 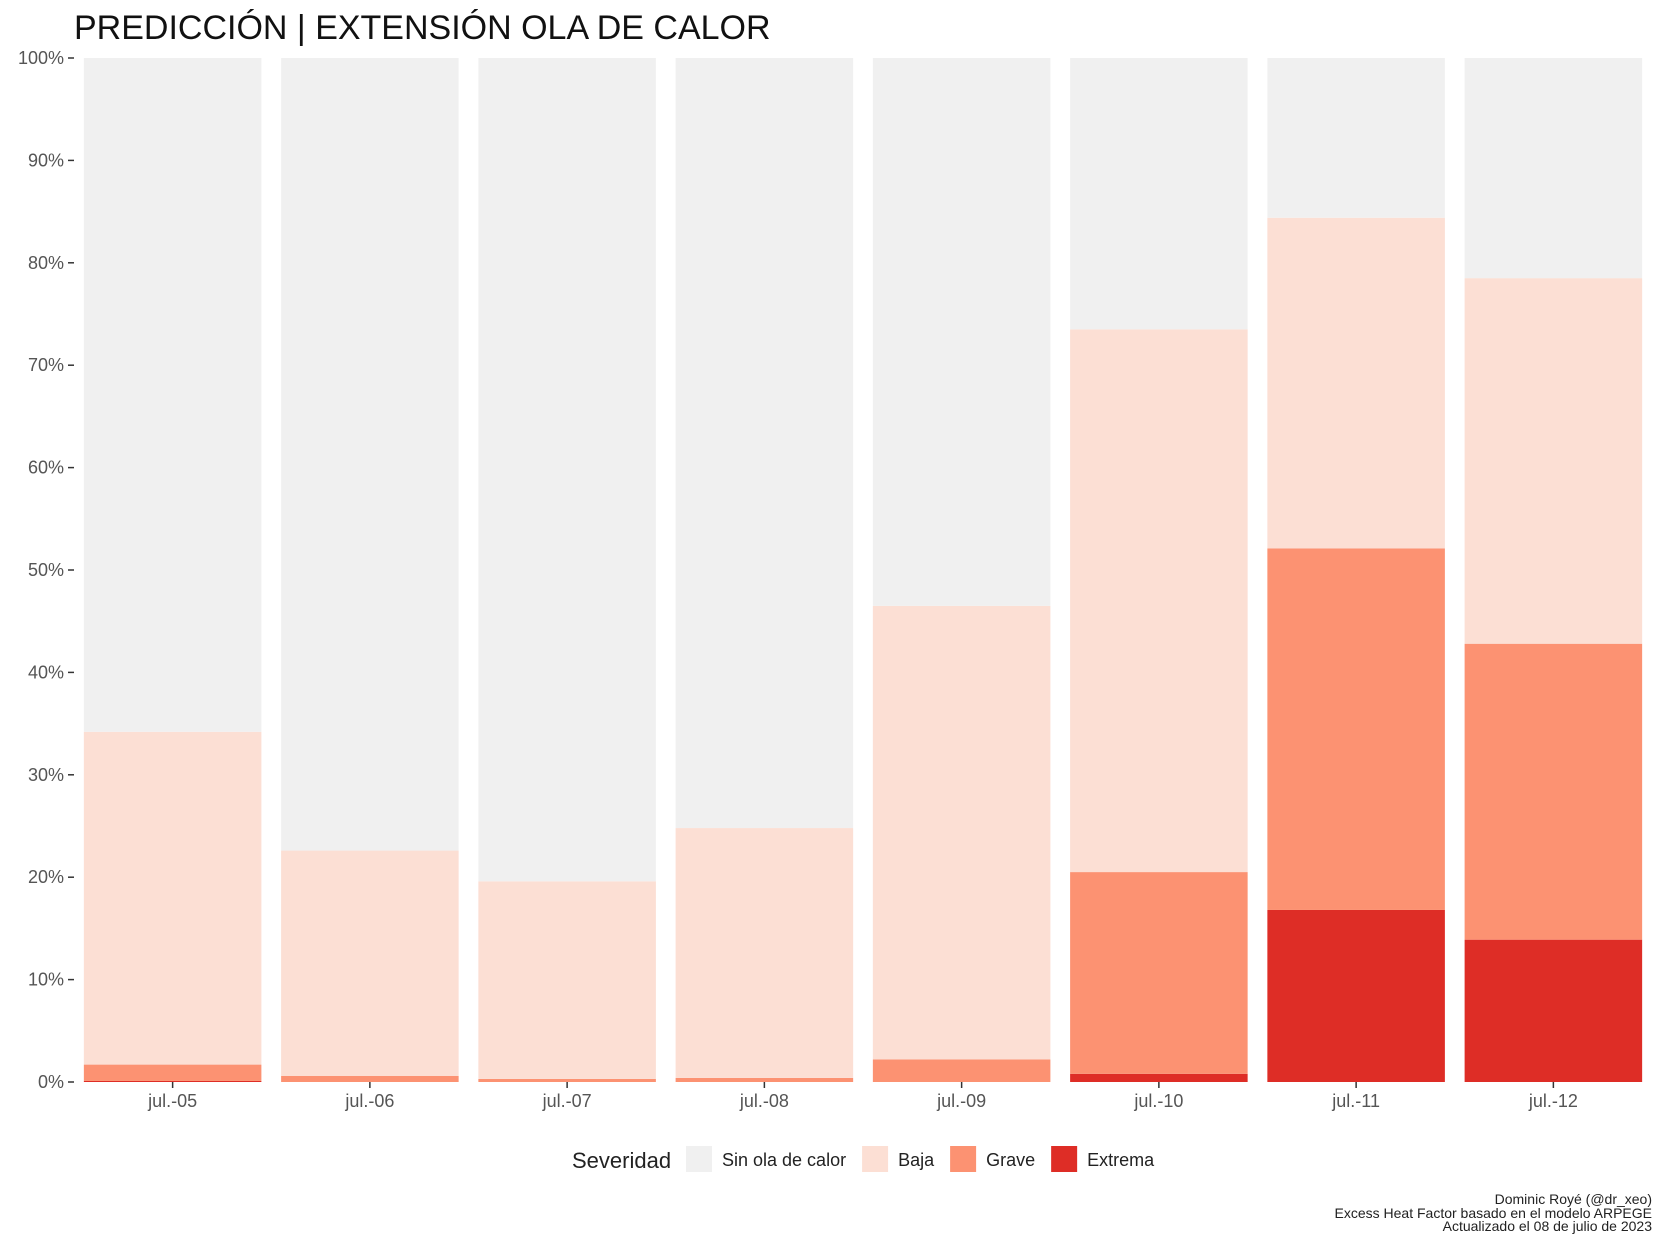 What do you see at coordinates (1548, 1226) in the screenshot?
I see `caption-line-updated: Actualizado el 08 de julio de 2023` at bounding box center [1548, 1226].